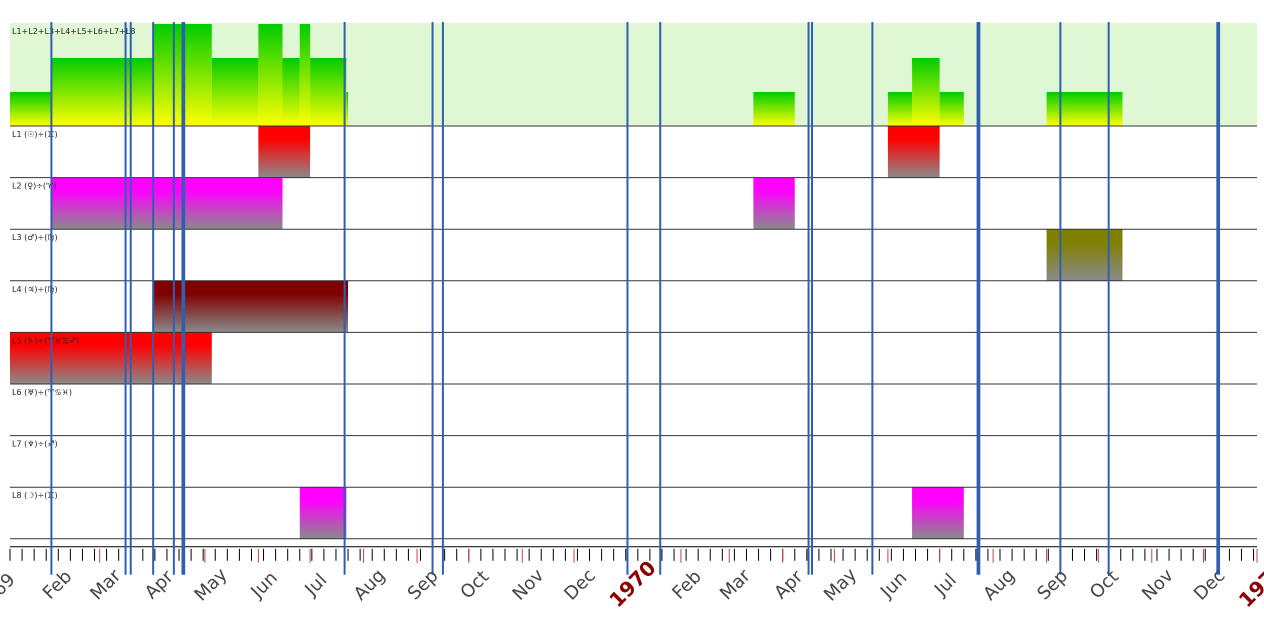  Describe the element at coordinates (35, 134) in the screenshot. I see `lane-label: L1 (☉)÷(♊)` at that location.